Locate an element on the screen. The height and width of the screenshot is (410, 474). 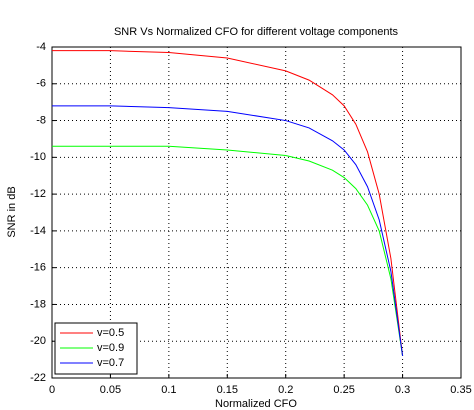
legend-label: v=0.7 is located at coordinates (110, 363).